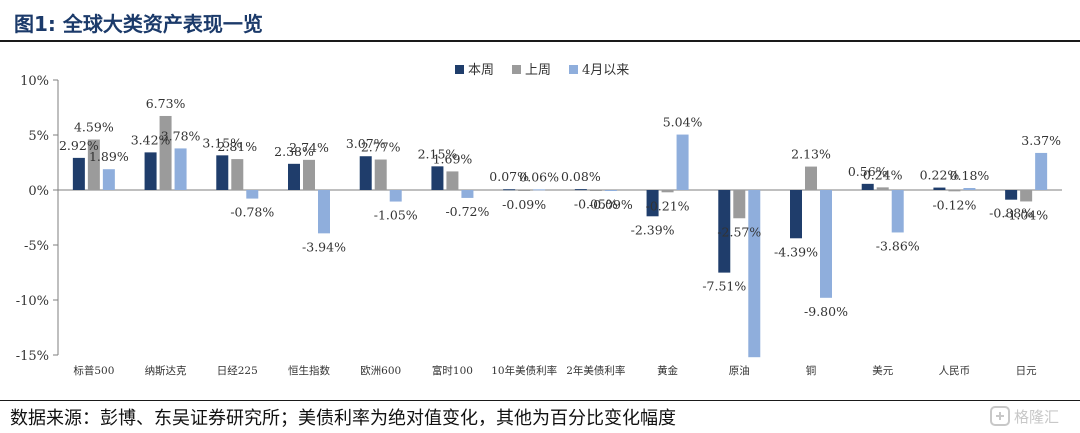  Describe the element at coordinates (724, 286) in the screenshot. I see `data-label: -7.51%` at that location.